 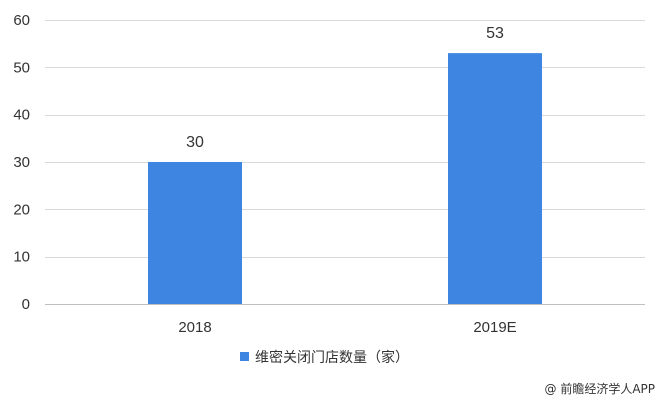 What do you see at coordinates (332, 357) in the screenshot?
I see `legend-label: 维密关闭门店数量（家）` at bounding box center [332, 357].